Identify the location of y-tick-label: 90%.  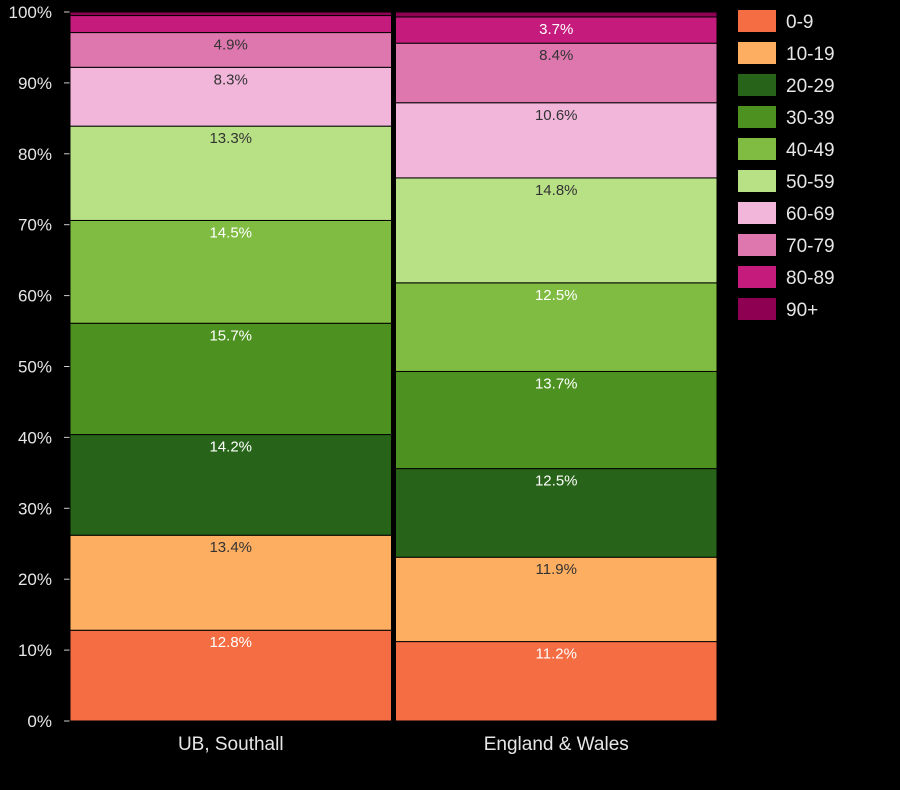
(35, 83).